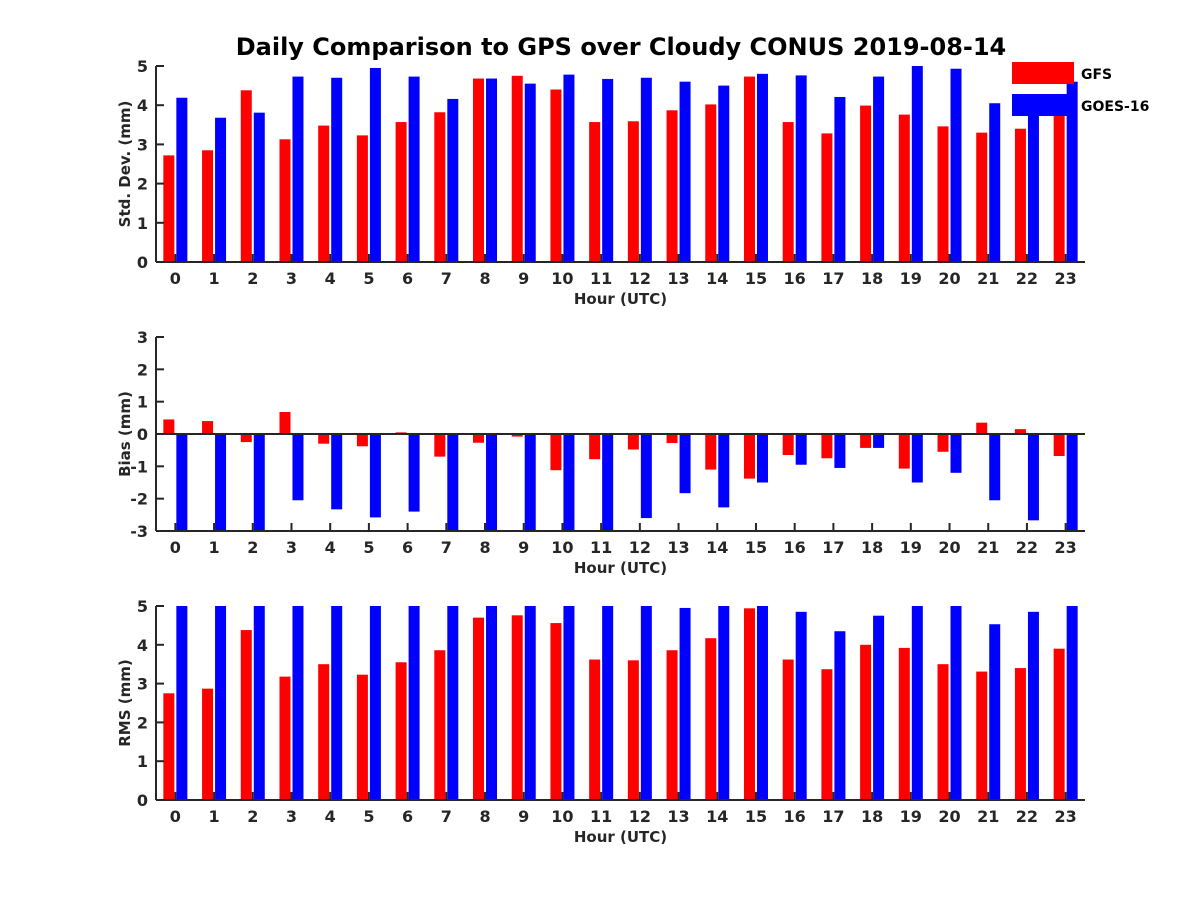  Describe the element at coordinates (1027, 547) in the screenshot. I see `x-tick-label: 22` at that location.